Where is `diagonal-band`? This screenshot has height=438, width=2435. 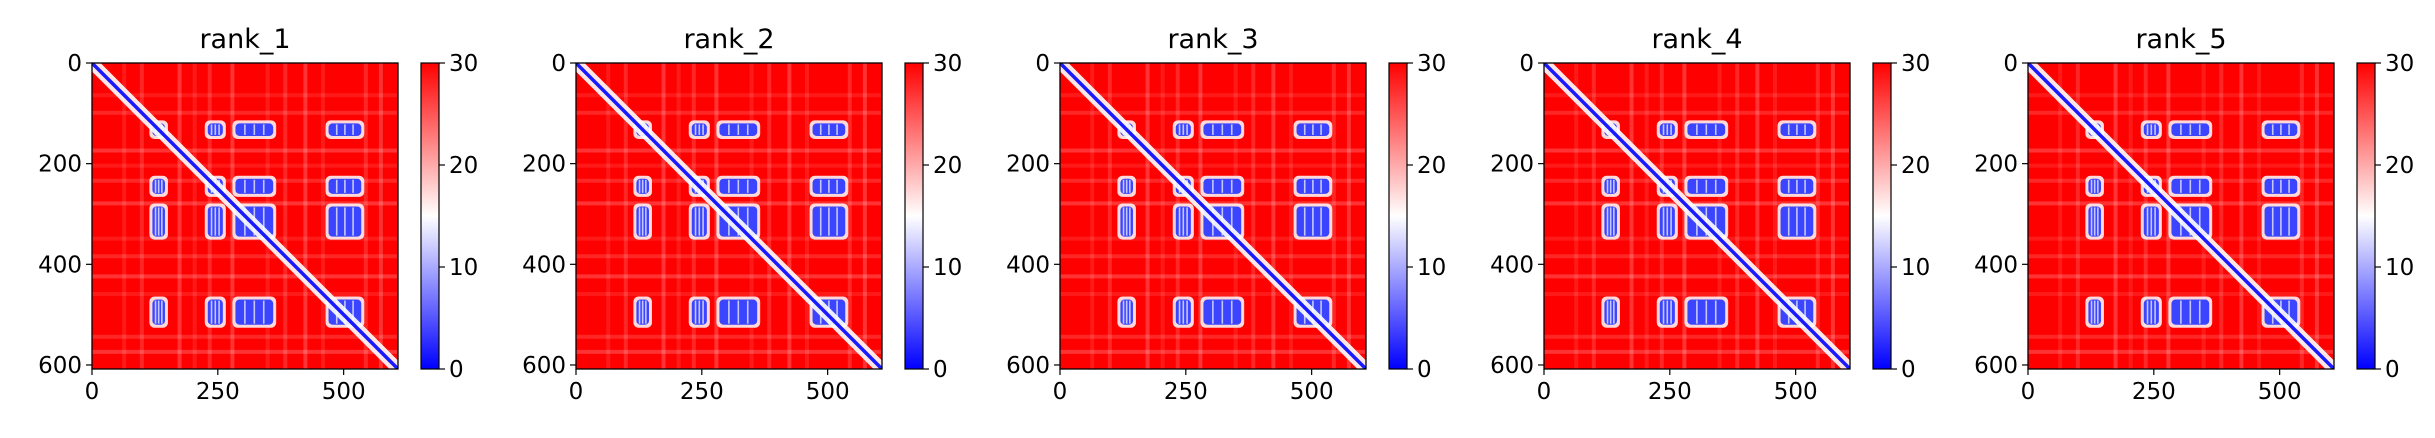
diagonal-band is located at coordinates (245, 216).